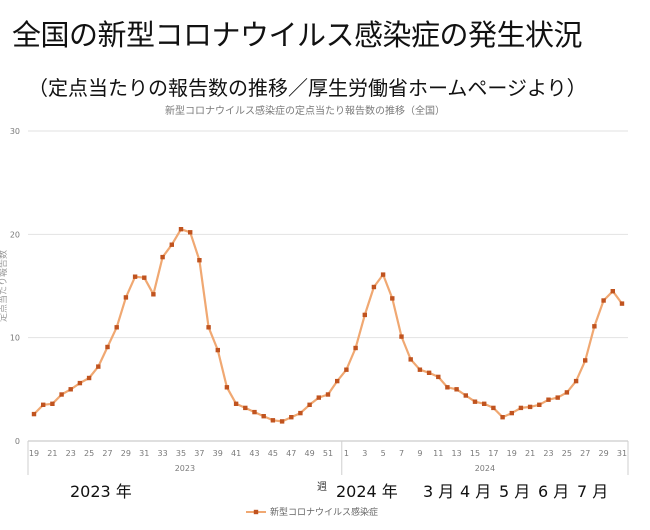 The height and width of the screenshot is (530, 650). Describe the element at coordinates (291, 453) in the screenshot. I see `x-tick-label: 47` at that location.